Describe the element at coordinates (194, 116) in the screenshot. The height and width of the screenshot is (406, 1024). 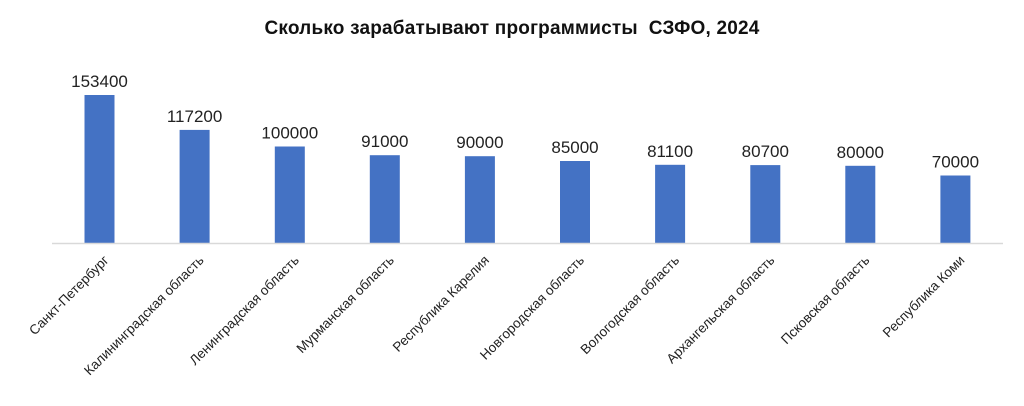
I see `bar-value-label: 117200` at that location.